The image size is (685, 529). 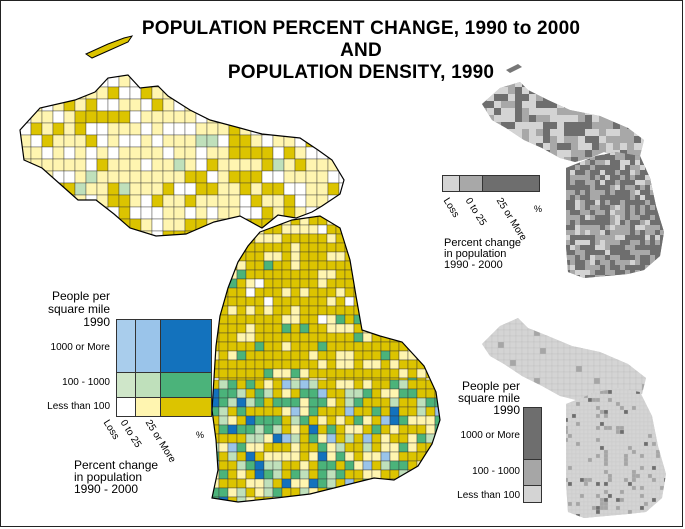 I want to click on inset-density-class-mid: 100 - 1000, so click(x=496, y=471).